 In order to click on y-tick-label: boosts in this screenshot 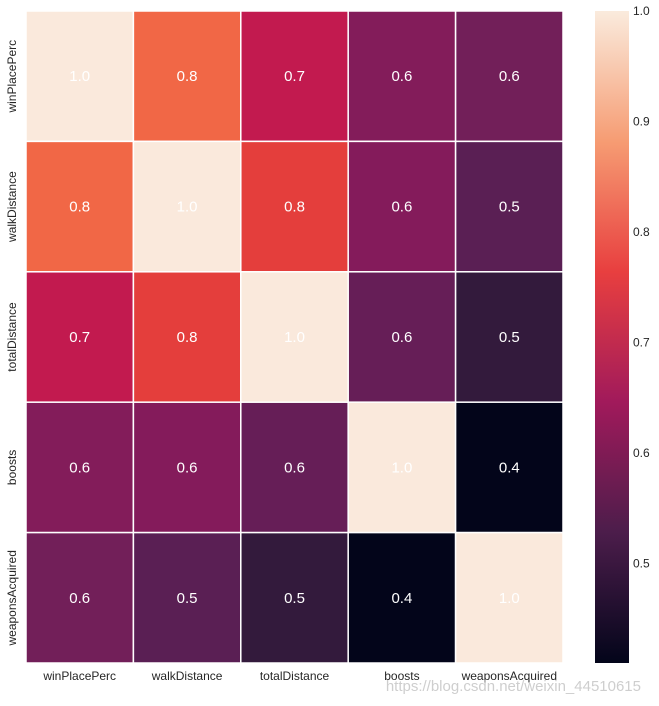, I will do `click(12, 467)`.